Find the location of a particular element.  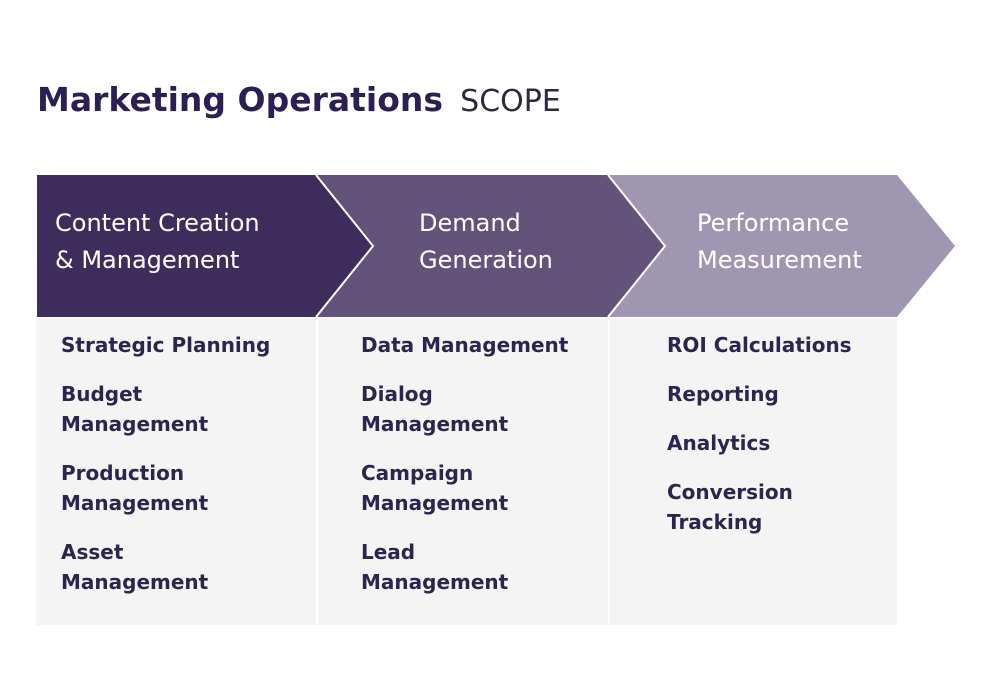

title-sub: SCOPE is located at coordinates (510, 101).